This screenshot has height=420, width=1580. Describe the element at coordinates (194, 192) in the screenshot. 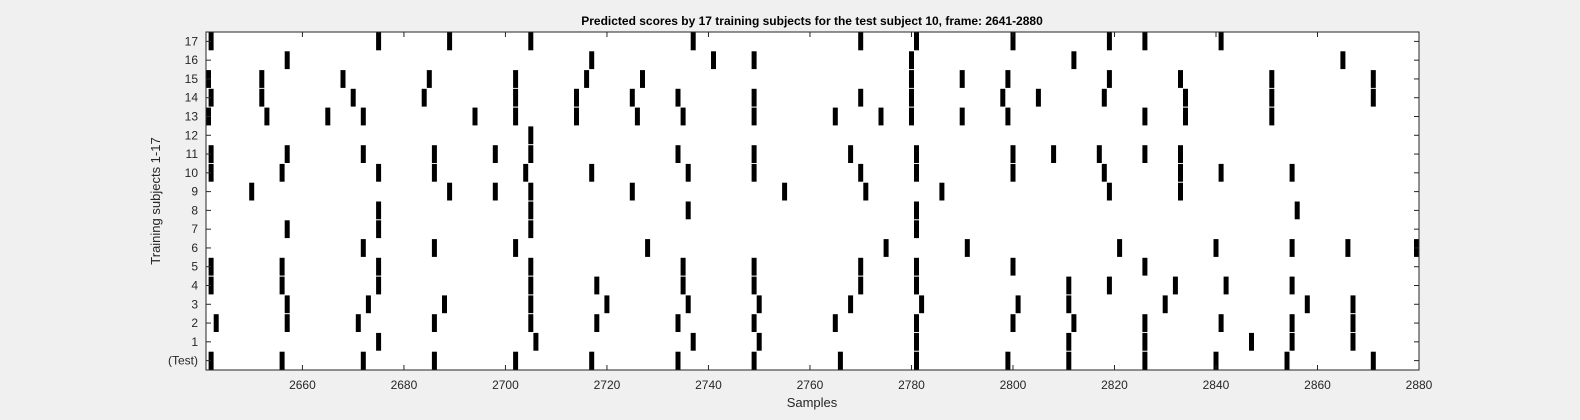

I see `y-tick-label: 9` at that location.